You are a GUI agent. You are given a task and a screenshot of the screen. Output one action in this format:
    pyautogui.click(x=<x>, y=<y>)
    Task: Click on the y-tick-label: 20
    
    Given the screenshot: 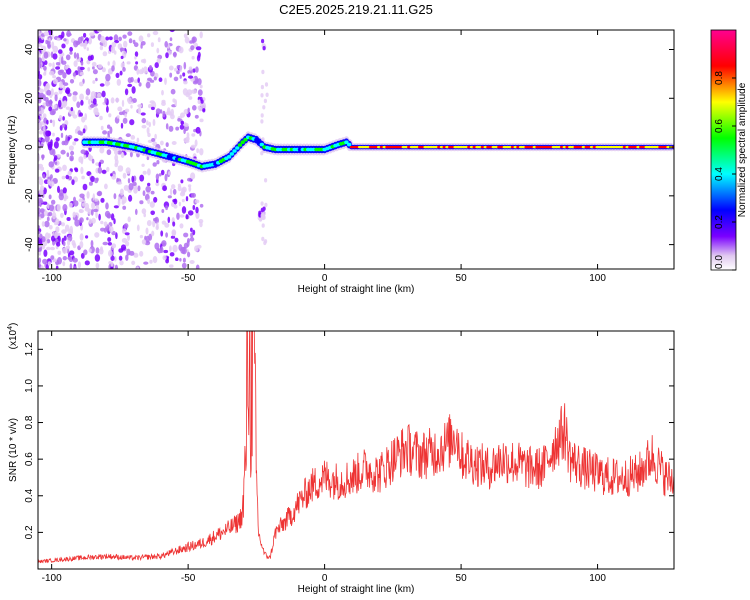 What is the action you would take?
    pyautogui.click(x=29, y=98)
    